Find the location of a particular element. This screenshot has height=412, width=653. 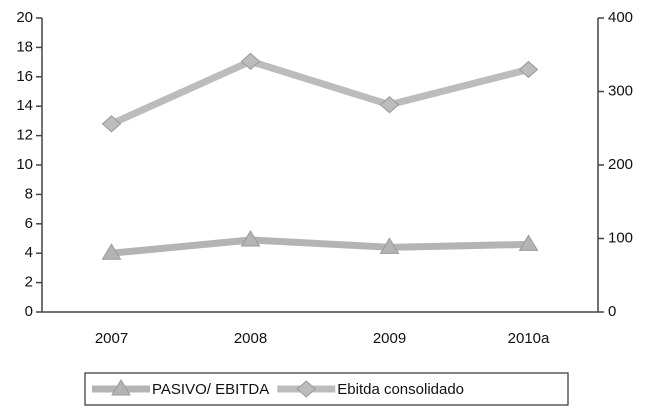

y-tick-label: 0 is located at coordinates (29, 311).